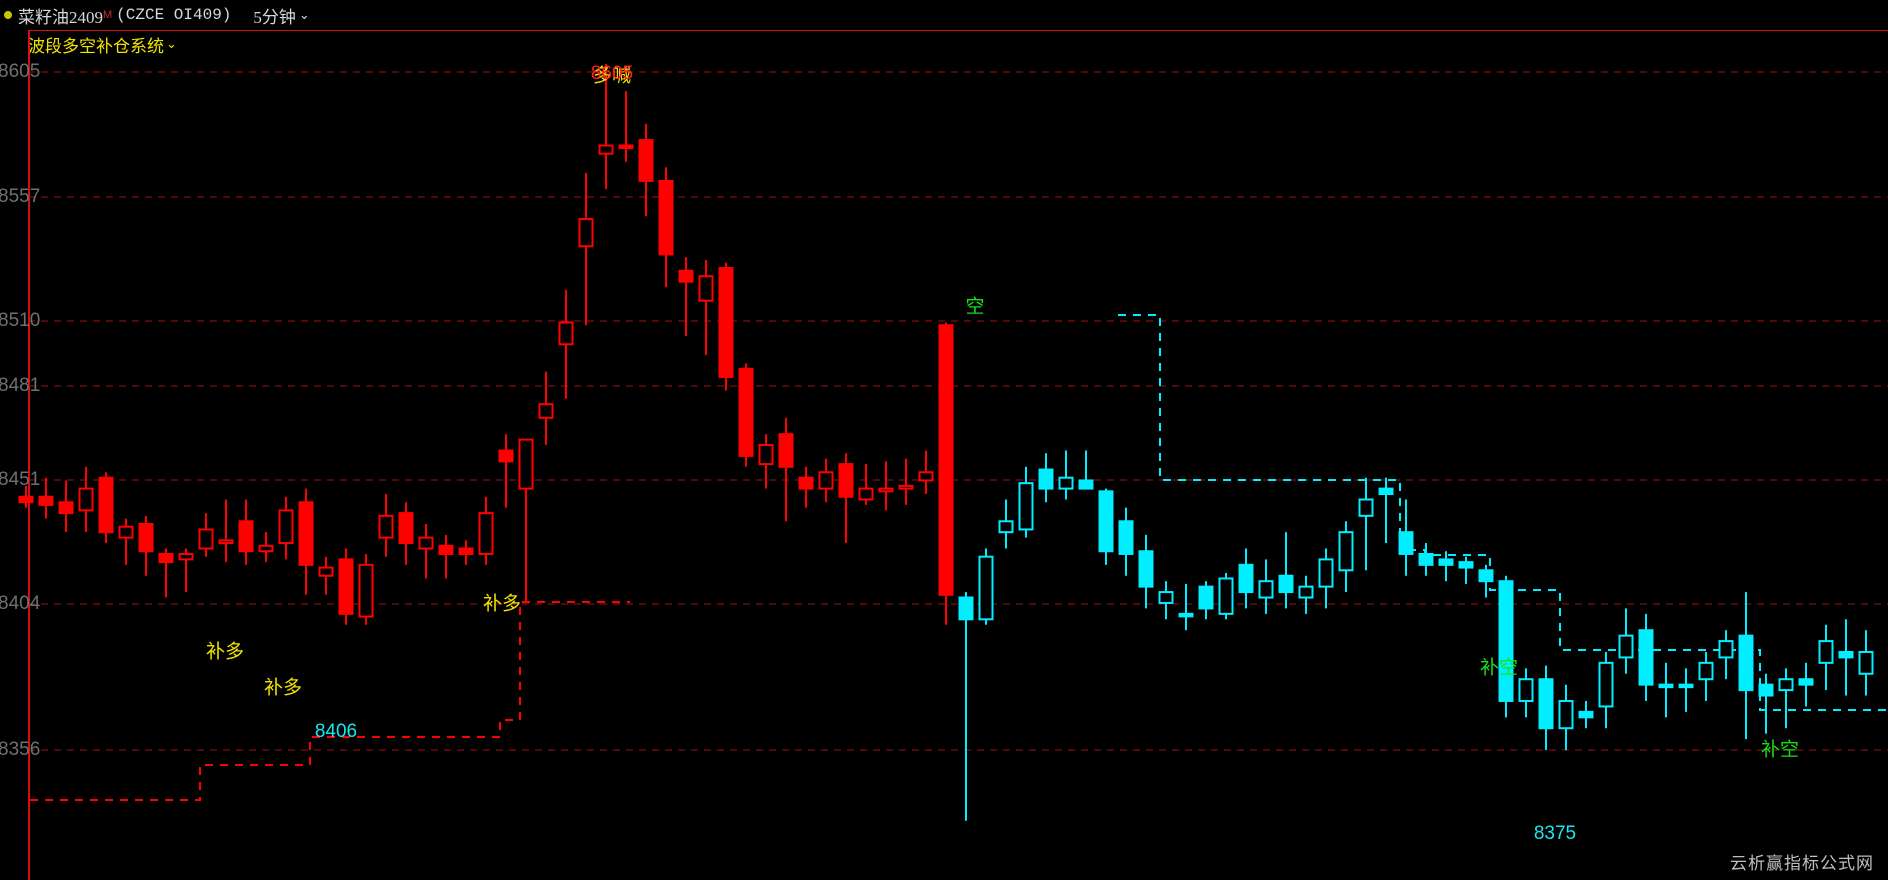 This screenshot has height=880, width=1888. Describe the element at coordinates (274, 17) in the screenshot. I see `period-selector: 5分钟` at that location.